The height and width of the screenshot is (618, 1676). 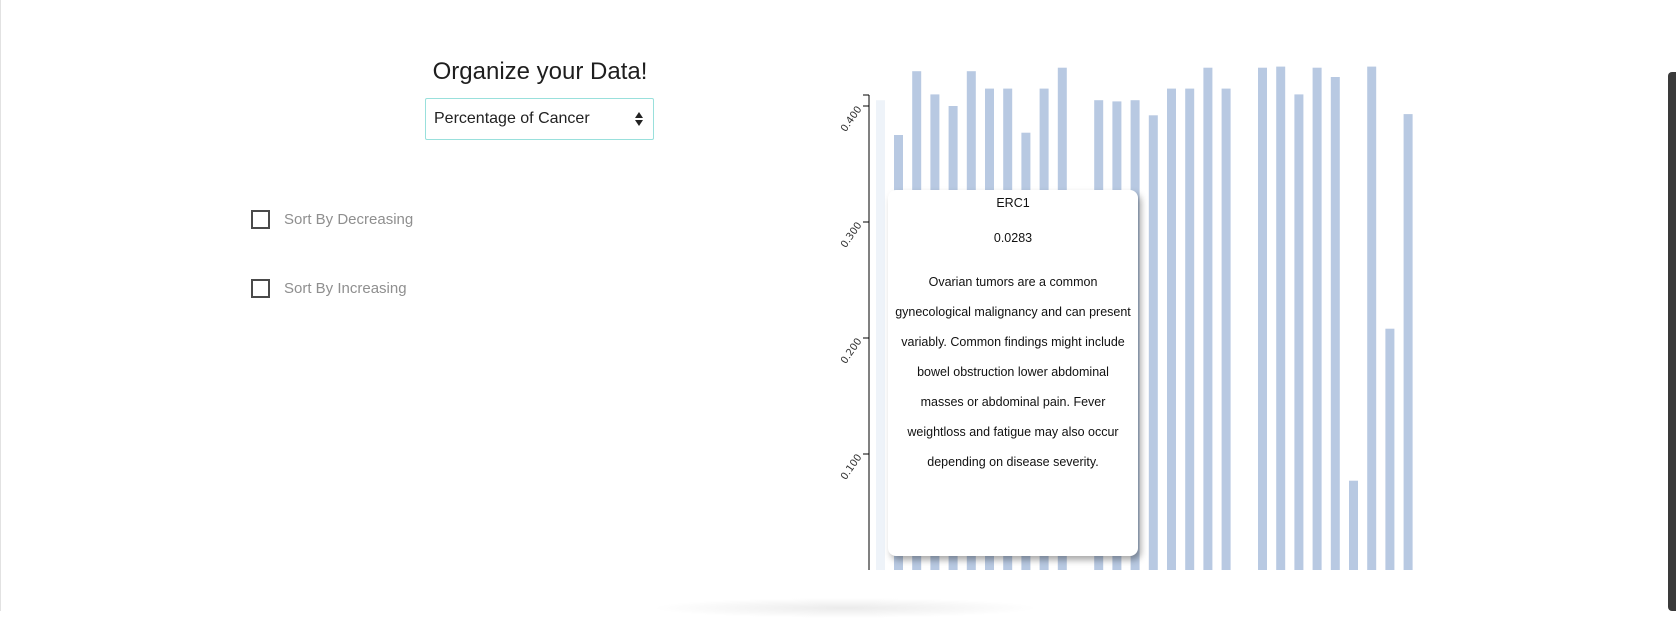 I want to click on bar-highlight, so click(x=880, y=335).